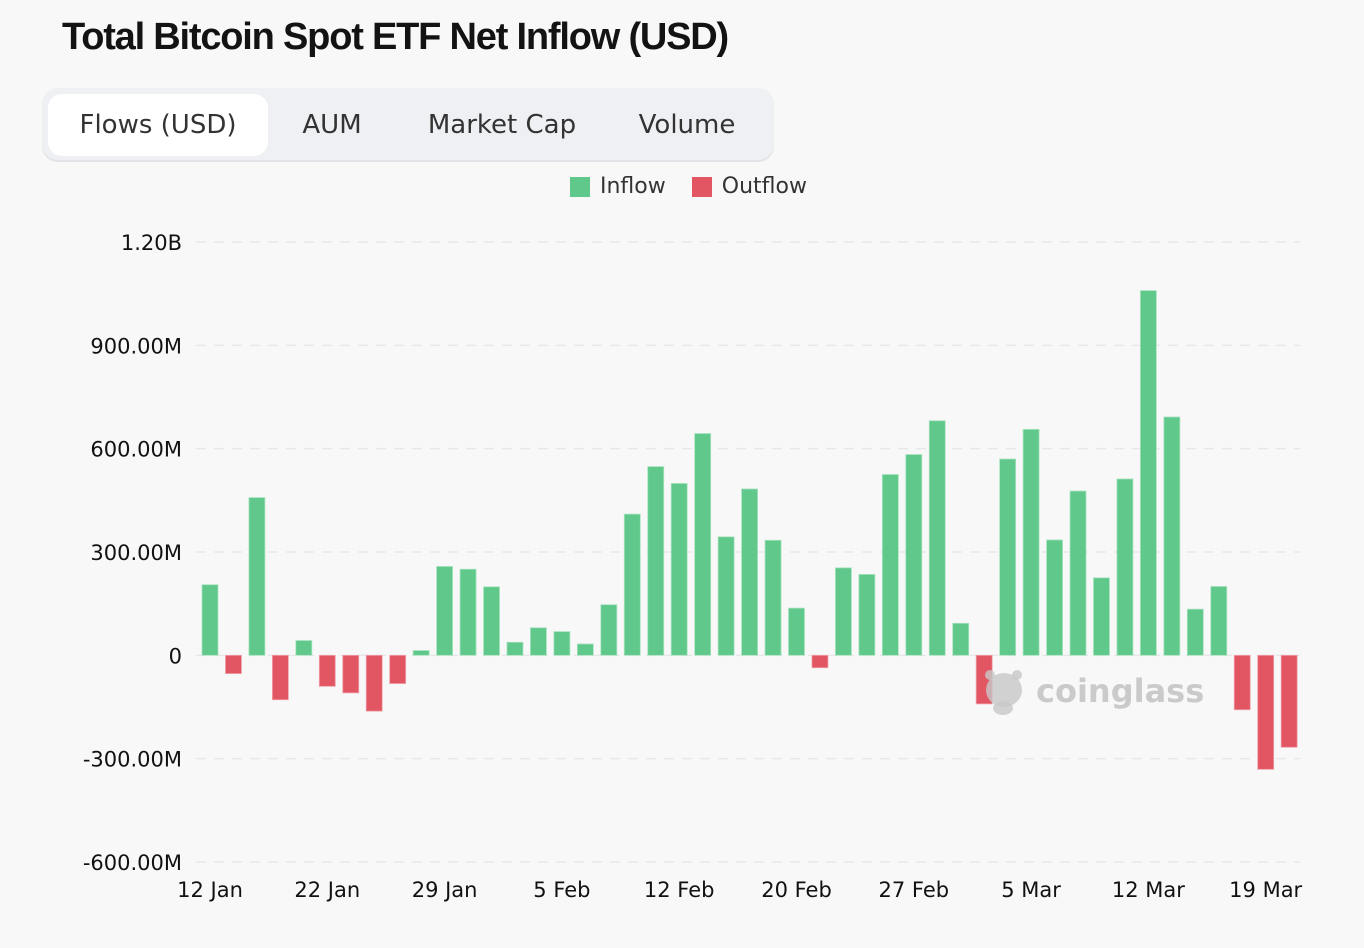 This screenshot has width=1364, height=948. I want to click on legend-swatch-outflow, so click(701, 186).